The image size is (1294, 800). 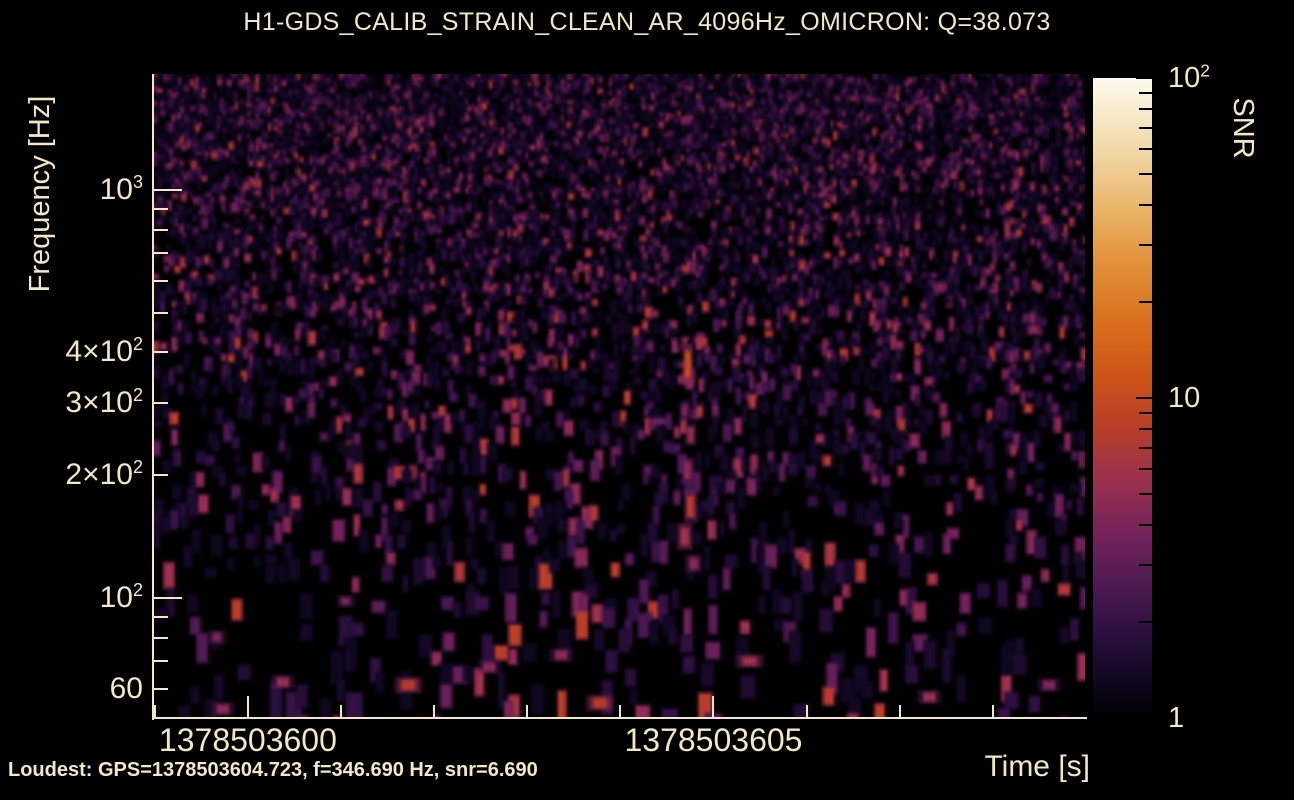 What do you see at coordinates (104, 402) in the screenshot?
I see `y-tick-label: 3×10²` at bounding box center [104, 402].